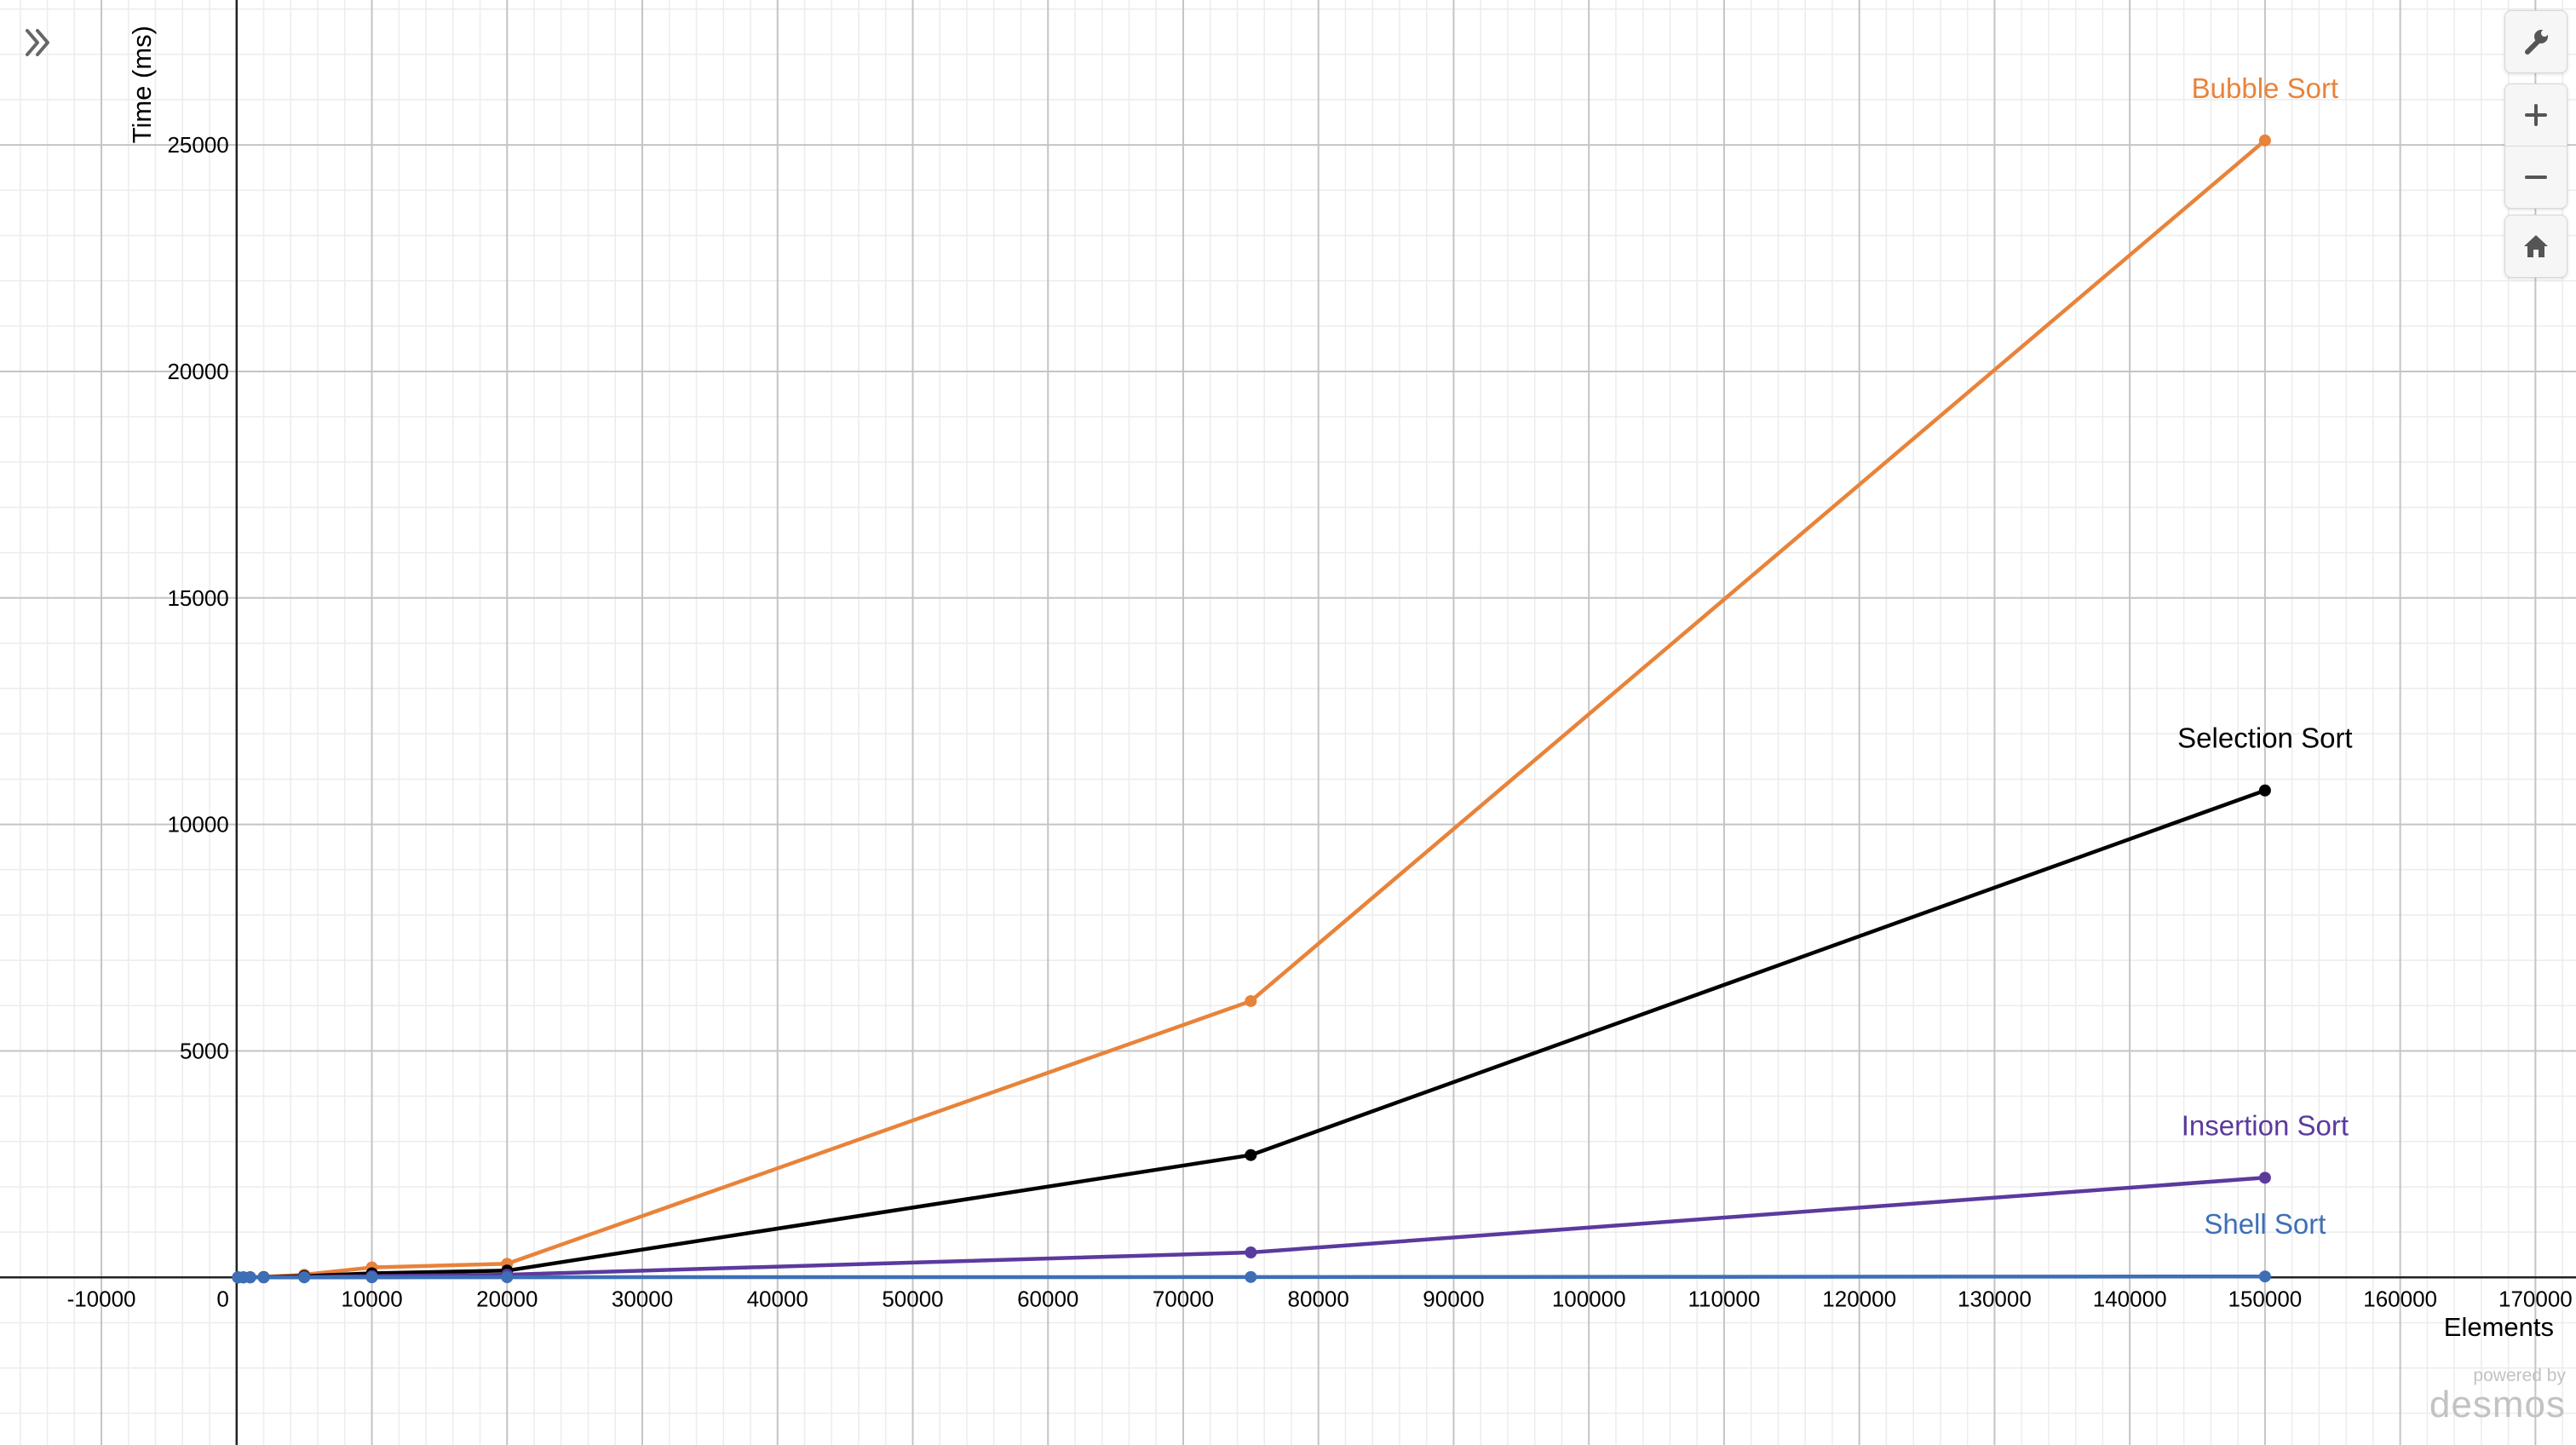 The image size is (2576, 1445). Describe the element at coordinates (1318, 1298) in the screenshot. I see `x-tick-label: 80000` at that location.